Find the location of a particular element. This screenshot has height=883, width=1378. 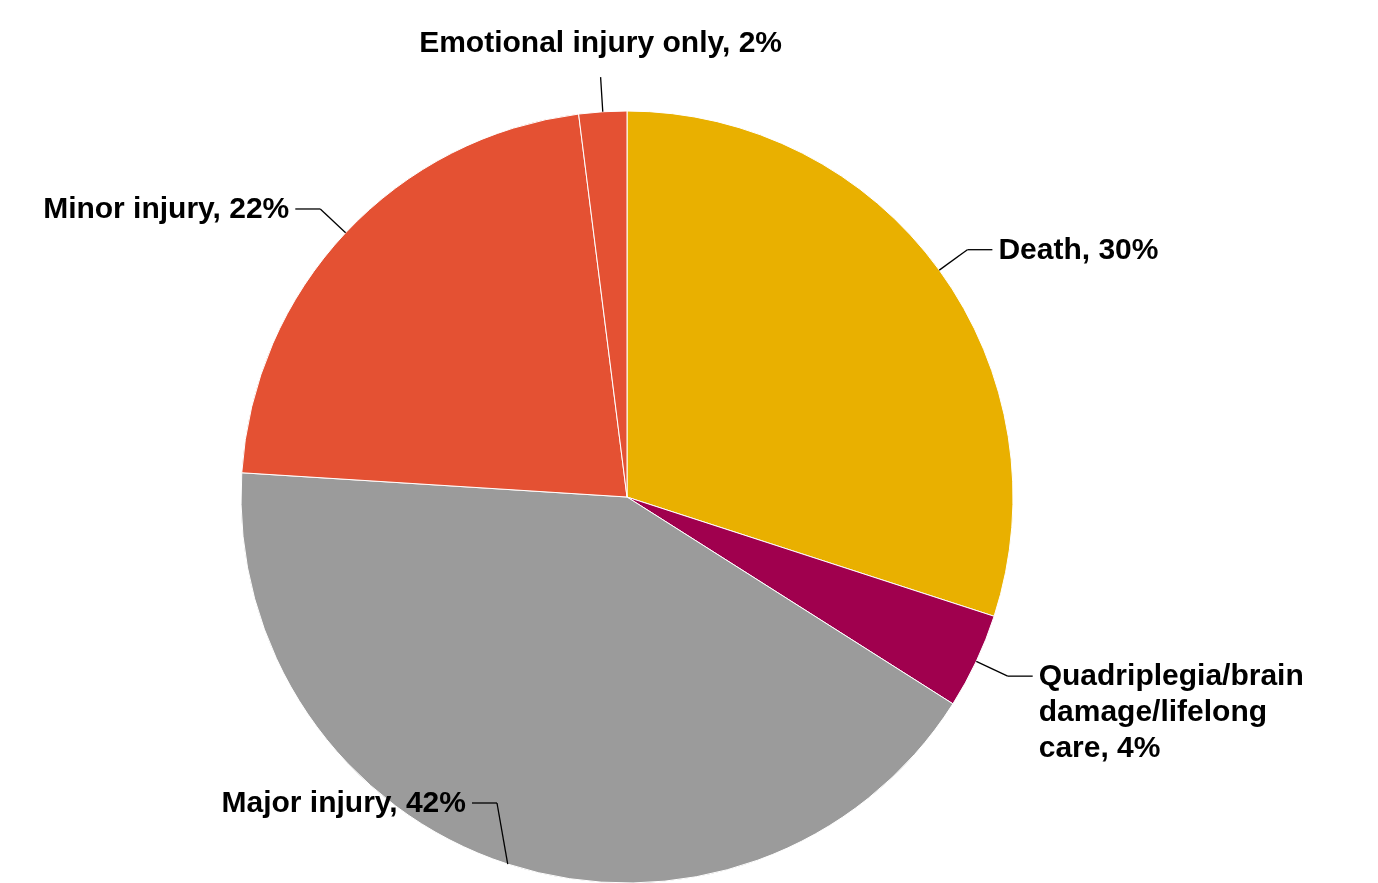

slice-label: Minor injury, 22% is located at coordinates (166, 207).